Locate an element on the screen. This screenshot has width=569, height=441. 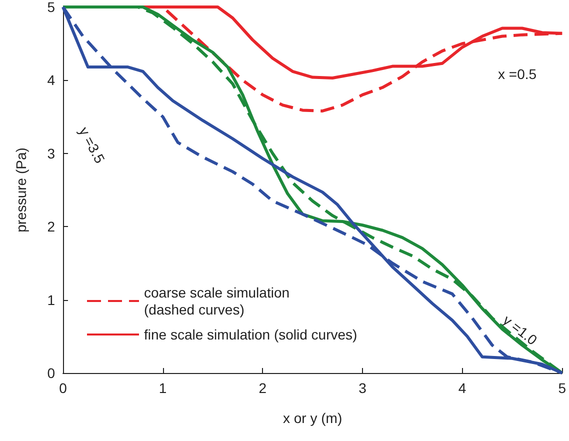
legend-label: fine scale simulation (solid curves) is located at coordinates (251, 334).